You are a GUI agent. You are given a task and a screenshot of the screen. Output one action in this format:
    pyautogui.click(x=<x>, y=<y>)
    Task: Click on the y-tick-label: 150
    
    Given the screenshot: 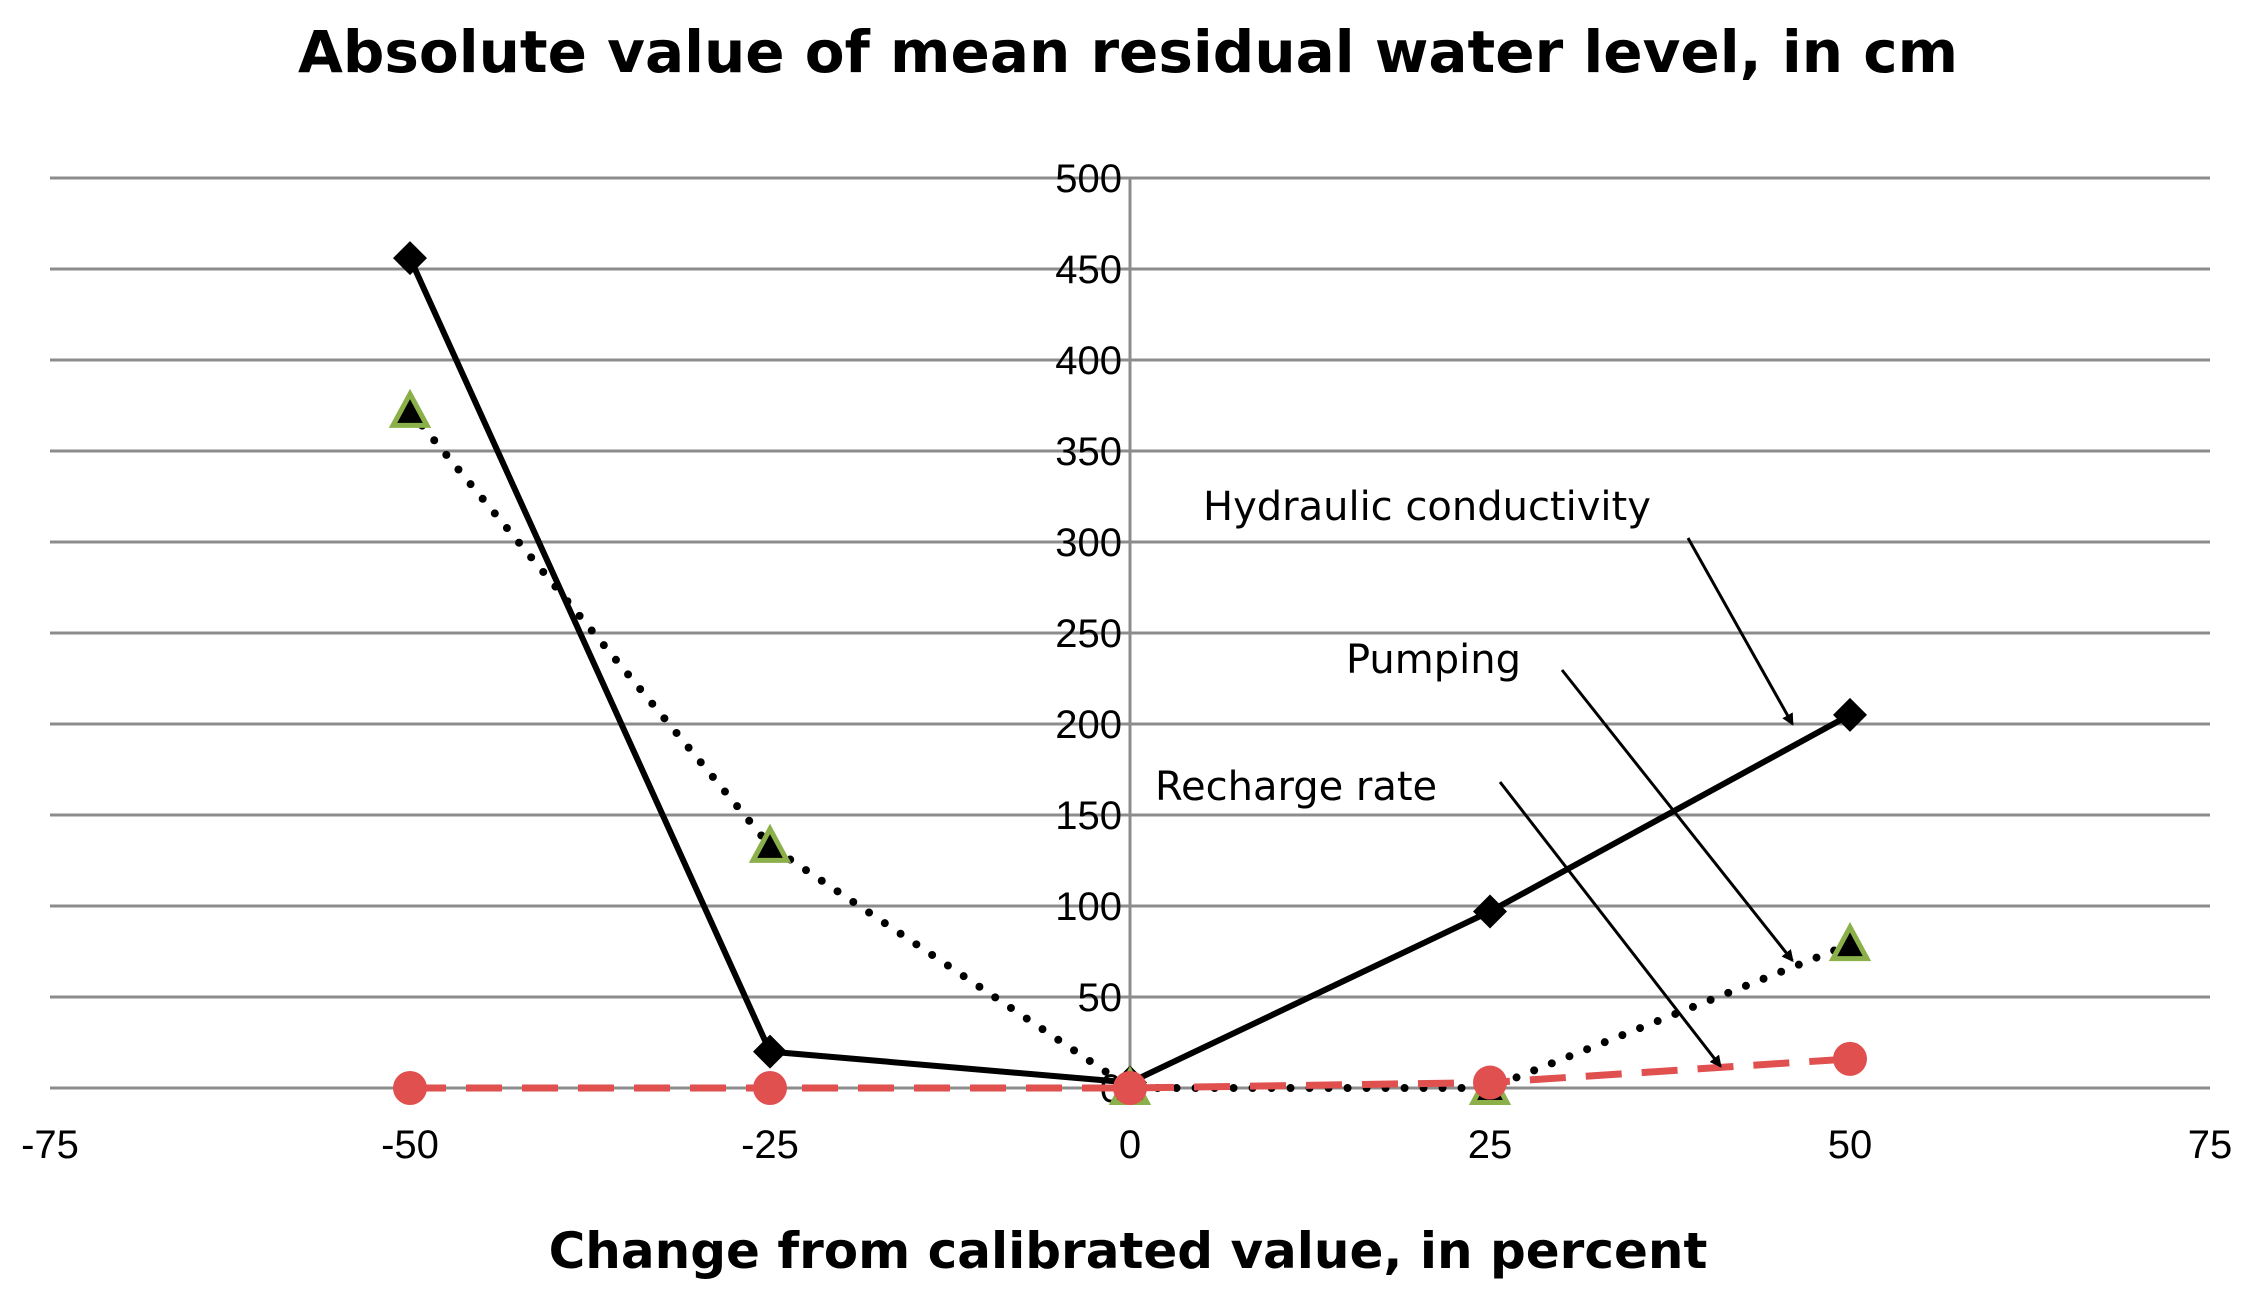 What is the action you would take?
    pyautogui.click(x=1088, y=816)
    